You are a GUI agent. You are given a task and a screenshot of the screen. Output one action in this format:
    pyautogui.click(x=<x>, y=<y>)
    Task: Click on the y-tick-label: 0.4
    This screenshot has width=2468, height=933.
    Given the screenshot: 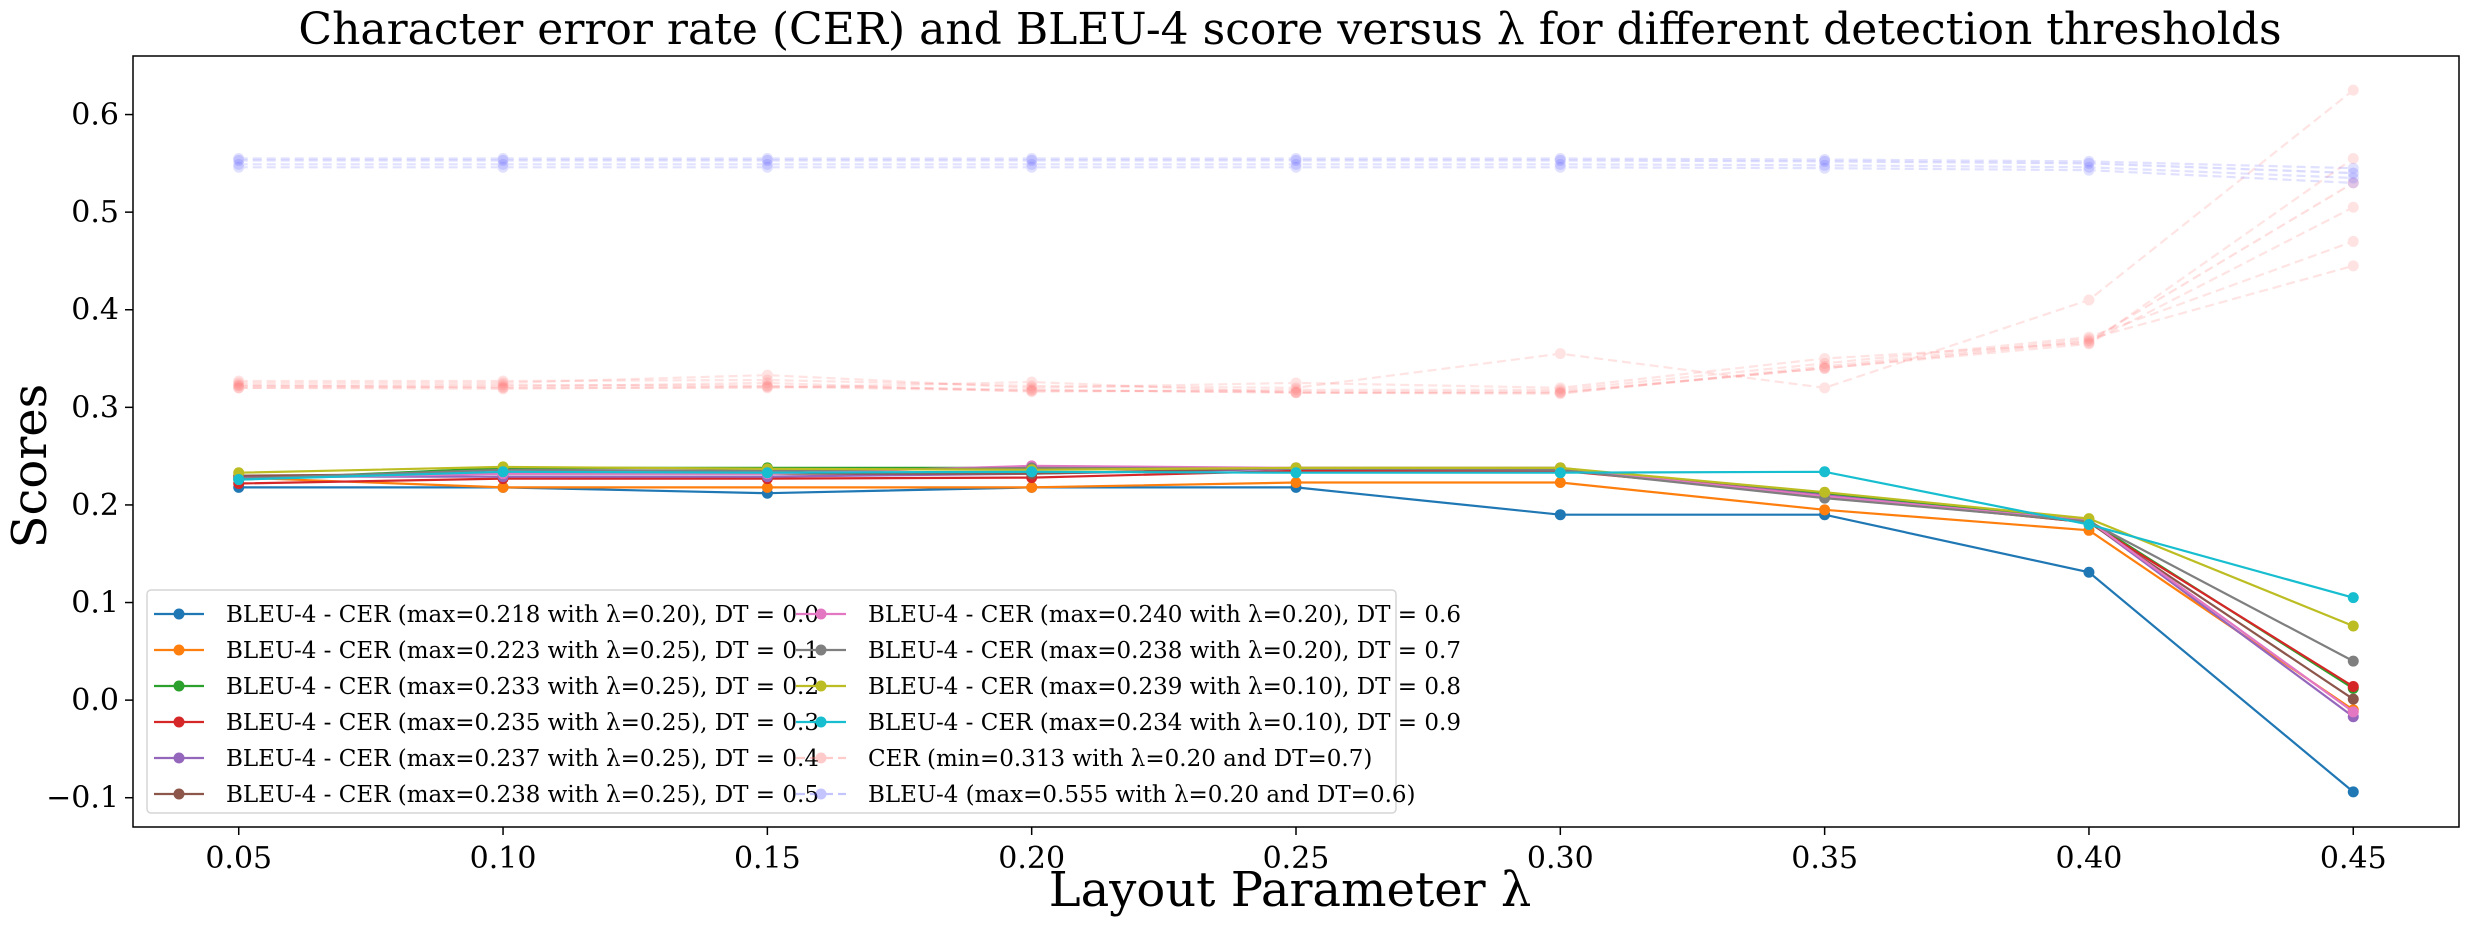 What is the action you would take?
    pyautogui.click(x=95, y=310)
    